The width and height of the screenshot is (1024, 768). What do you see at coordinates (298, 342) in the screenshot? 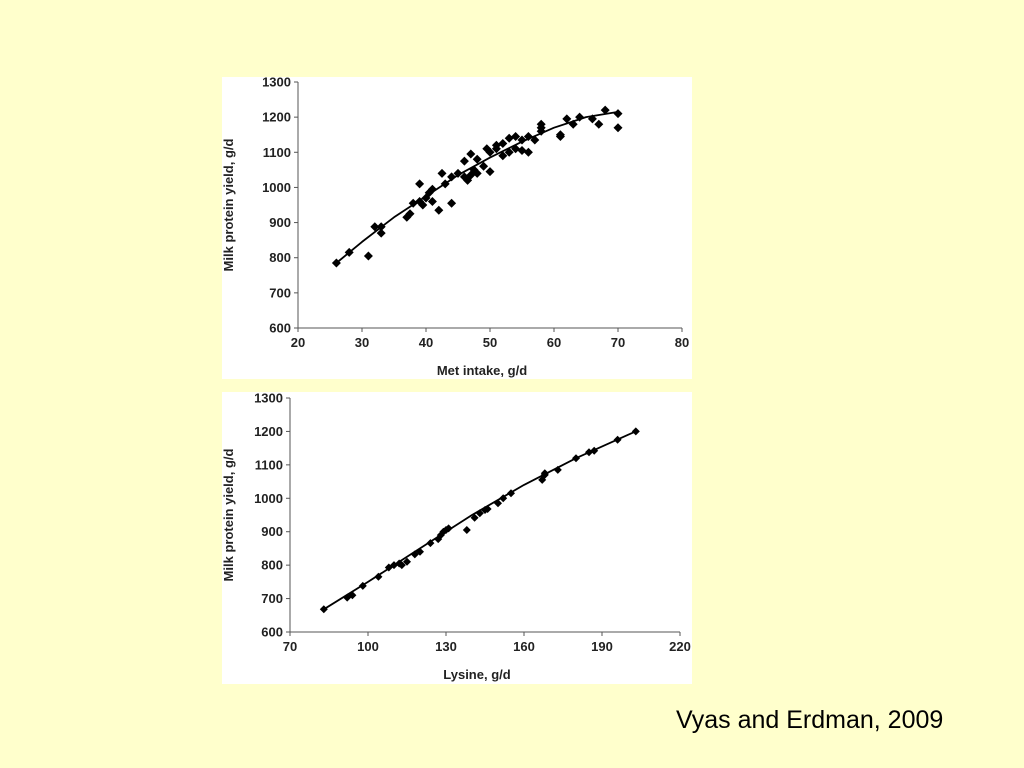
I see `x-tick-label: 20` at bounding box center [298, 342].